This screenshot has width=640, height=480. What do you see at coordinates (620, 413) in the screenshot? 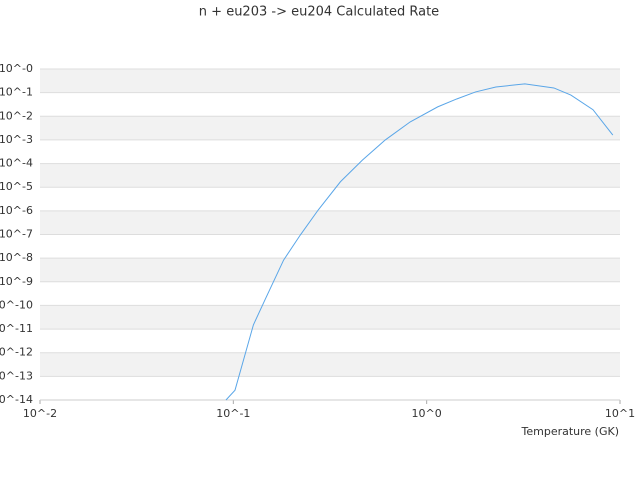
I see `x-tick-label: 10^1` at bounding box center [620, 413].